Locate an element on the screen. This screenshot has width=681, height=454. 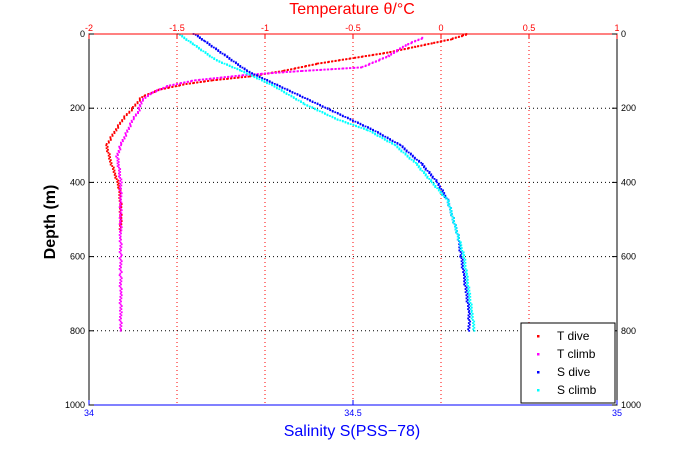
y-axis-tick-label-left: 200 is located at coordinates (77, 108).